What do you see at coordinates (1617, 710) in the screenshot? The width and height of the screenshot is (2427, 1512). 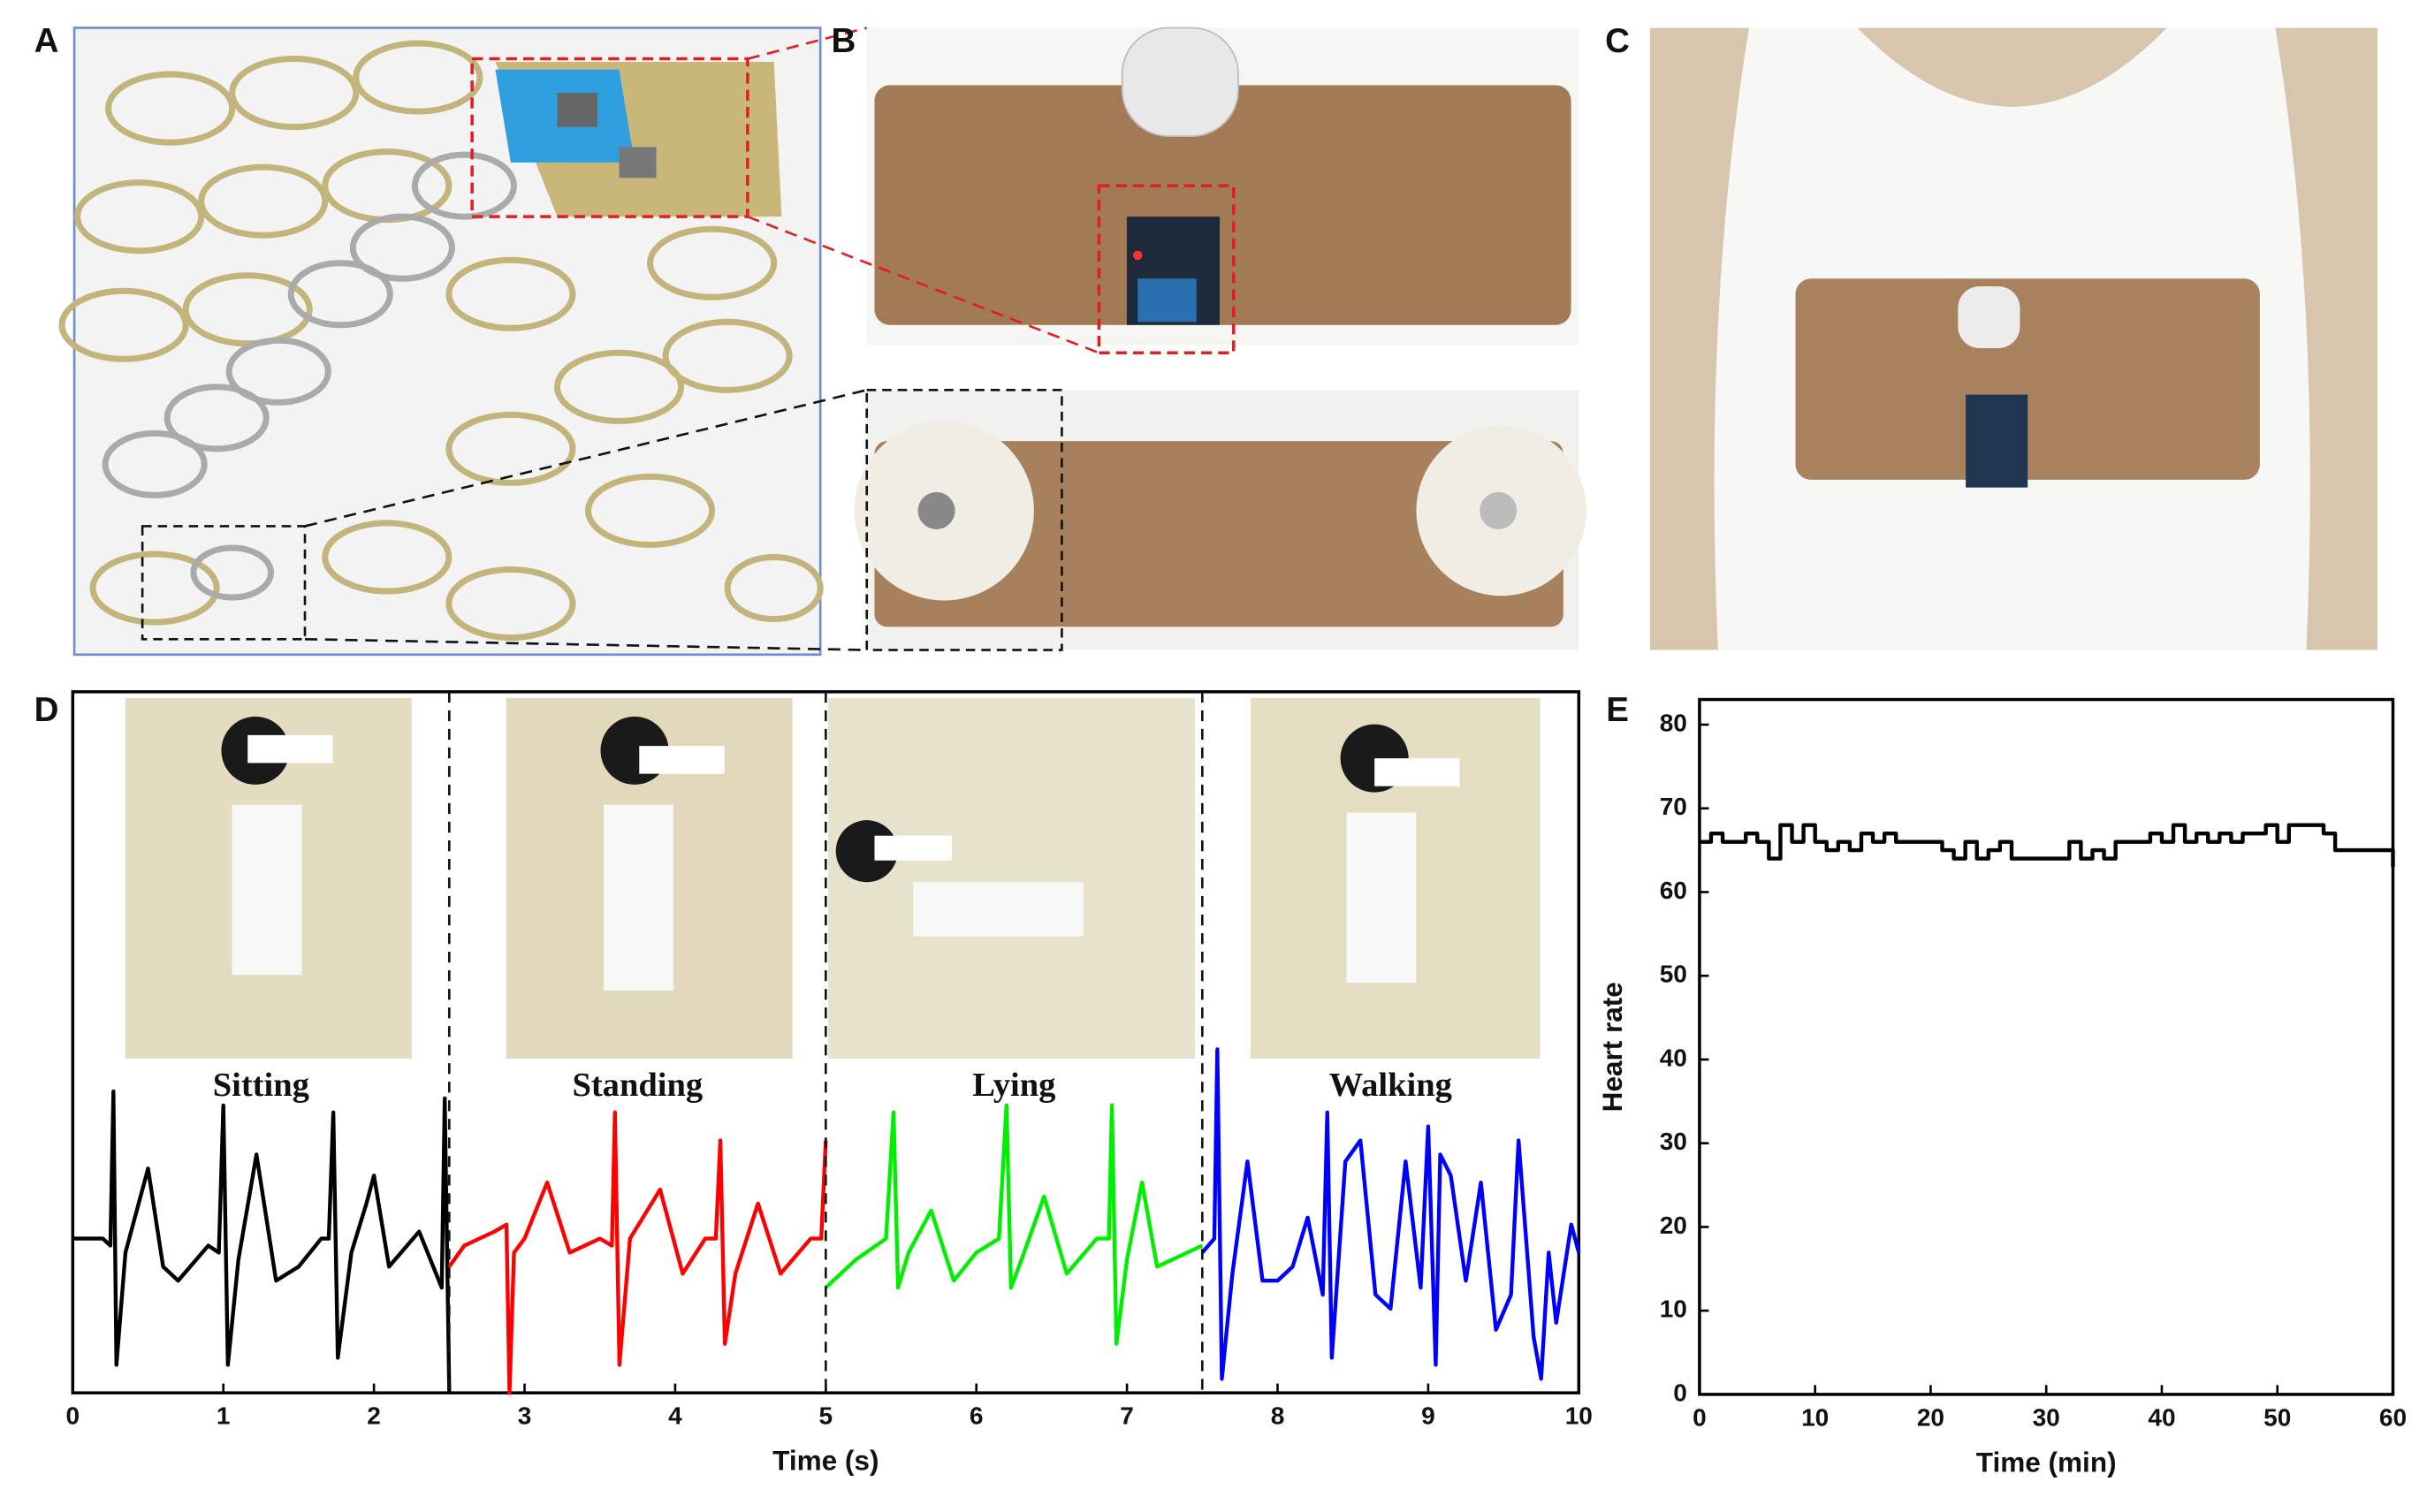 I see `panel-label: E` at bounding box center [1617, 710].